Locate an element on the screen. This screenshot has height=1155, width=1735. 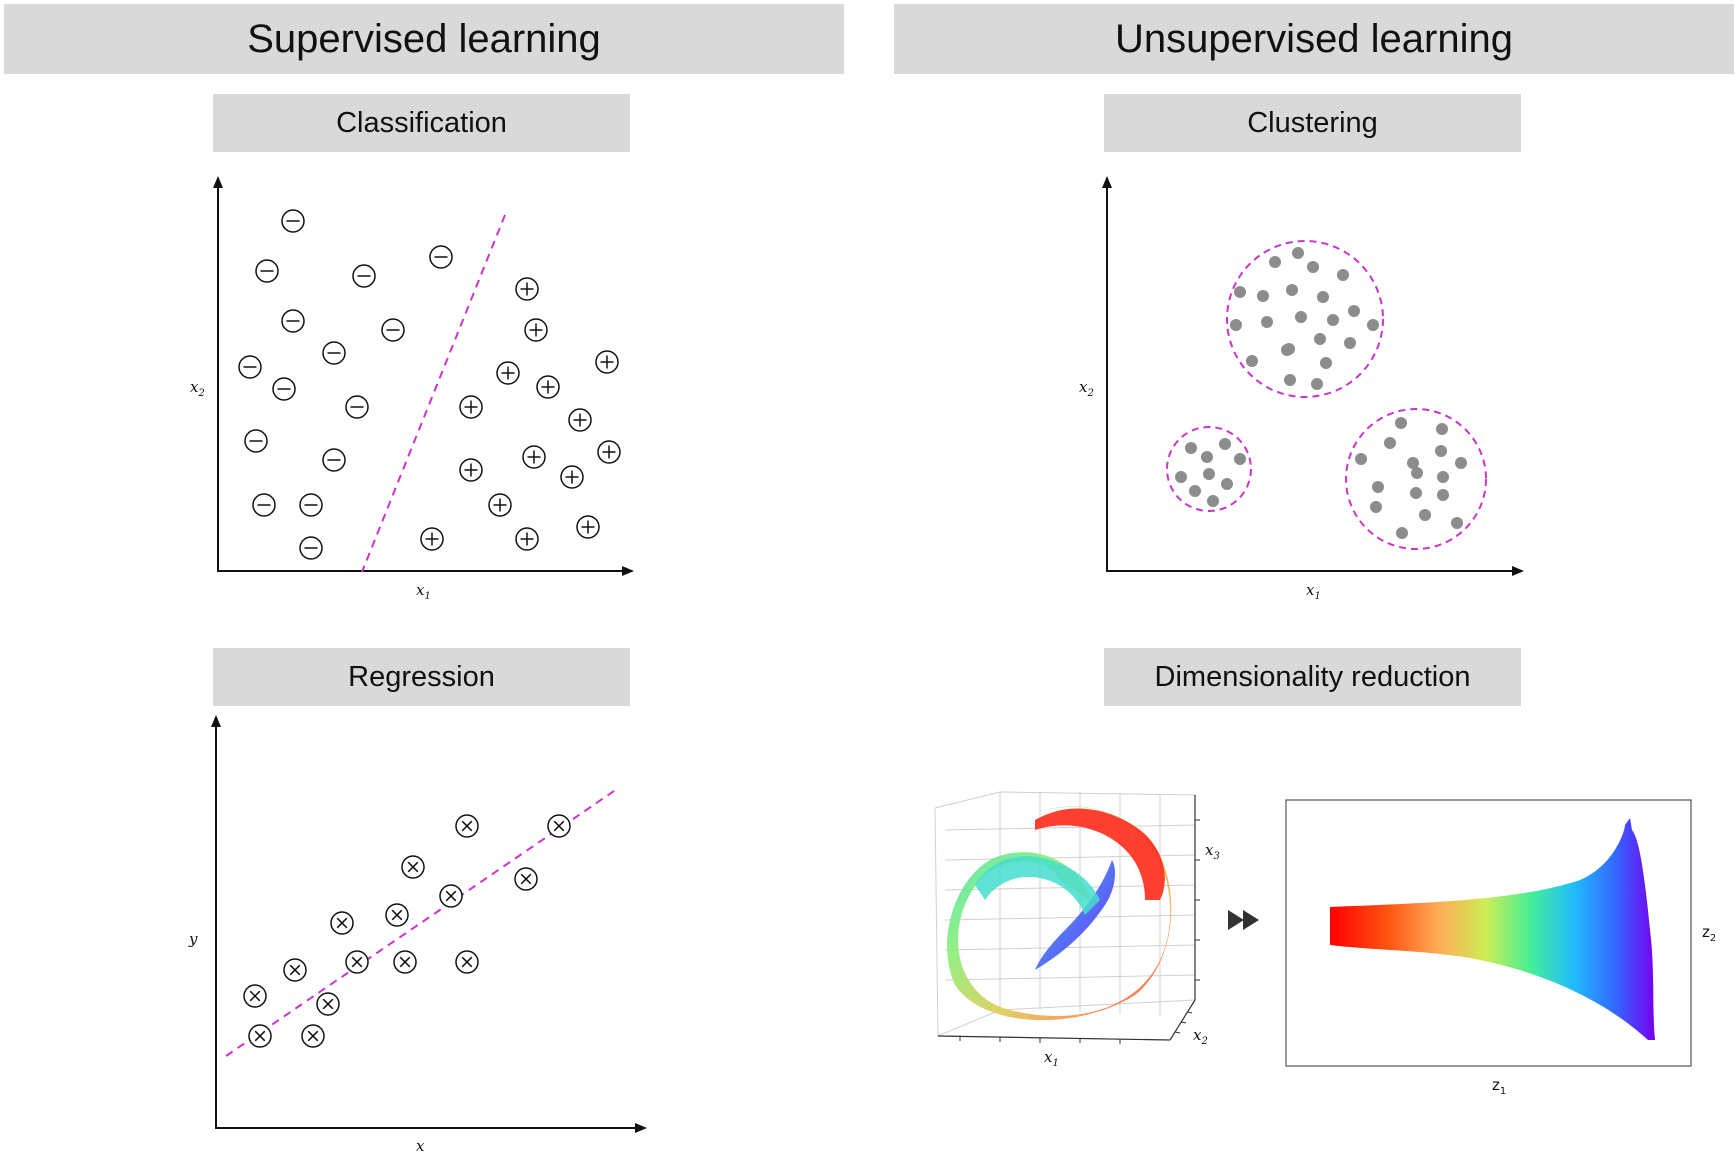
clustering-x-label: x1 is located at coordinates (1313, 591).